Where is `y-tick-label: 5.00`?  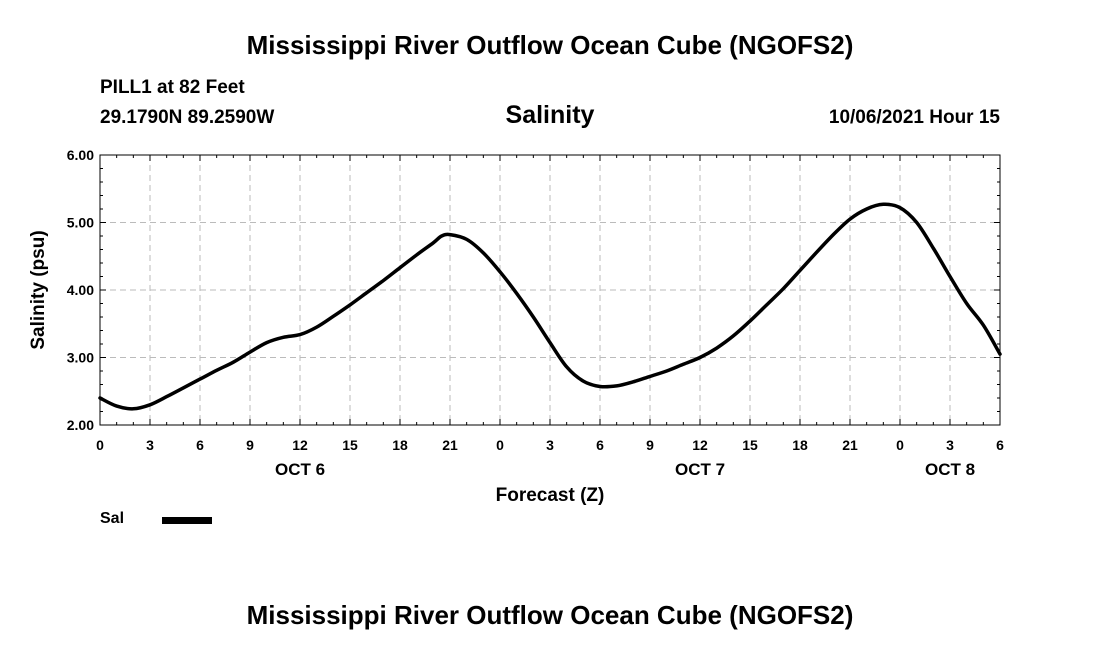 y-tick-label: 5.00 is located at coordinates (80, 223).